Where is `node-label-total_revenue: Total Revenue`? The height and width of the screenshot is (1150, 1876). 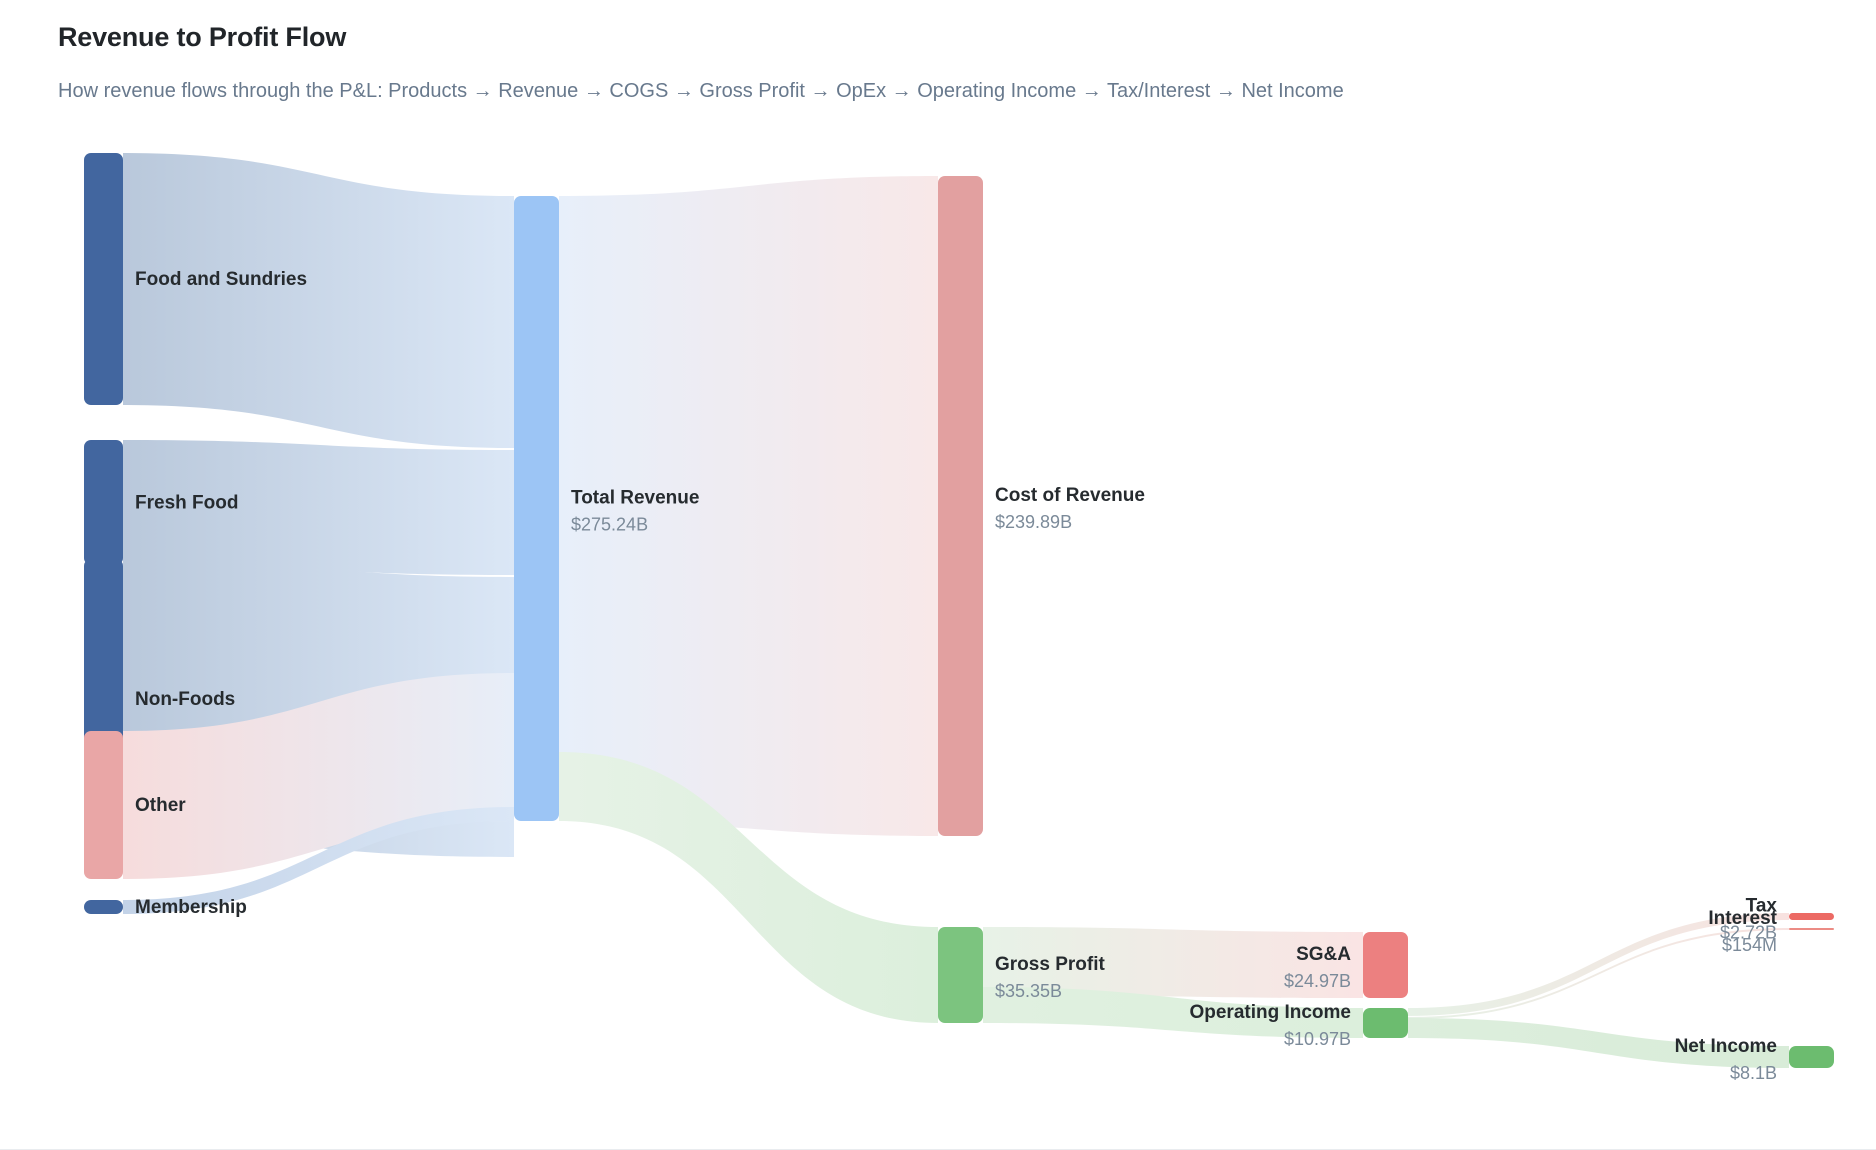
node-label-total_revenue: Total Revenue is located at coordinates (635, 498).